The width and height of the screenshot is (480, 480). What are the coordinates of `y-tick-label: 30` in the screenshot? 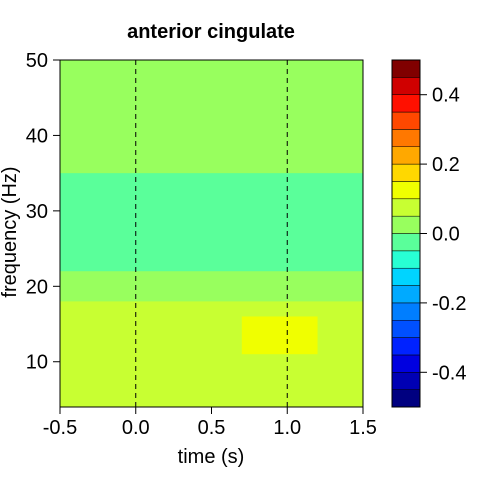 It's located at (37, 212).